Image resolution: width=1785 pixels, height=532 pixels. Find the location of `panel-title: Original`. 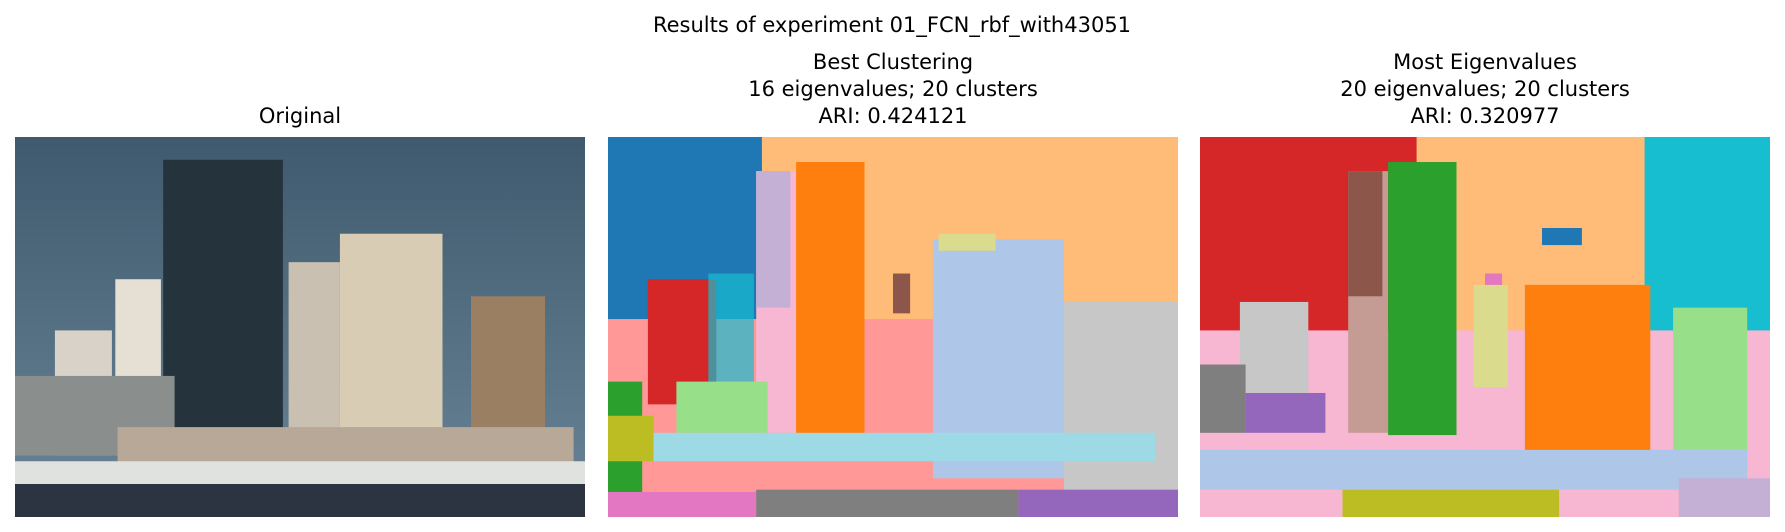

panel-title: Original is located at coordinates (300, 116).